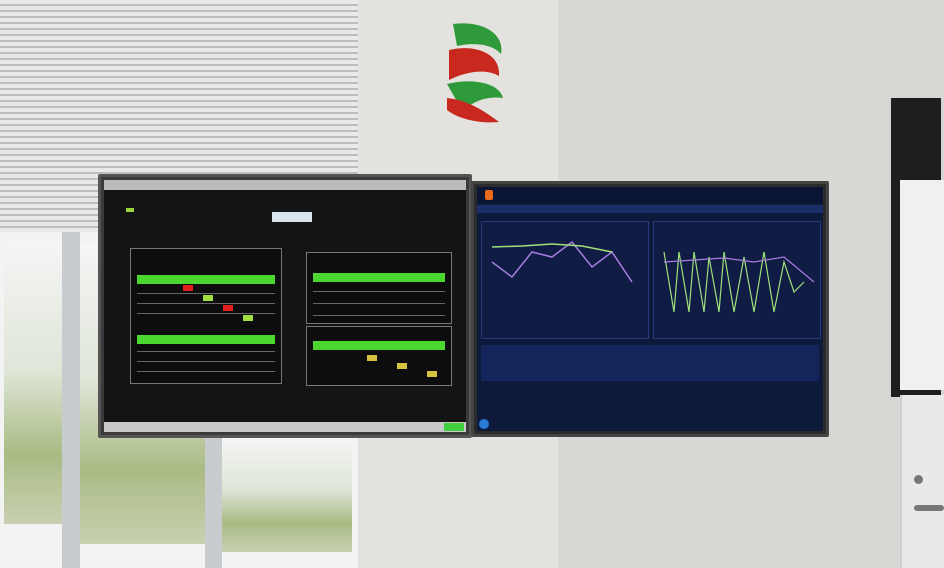 The width and height of the screenshot is (944, 568). I want to click on panel-top-left, so click(206, 316).